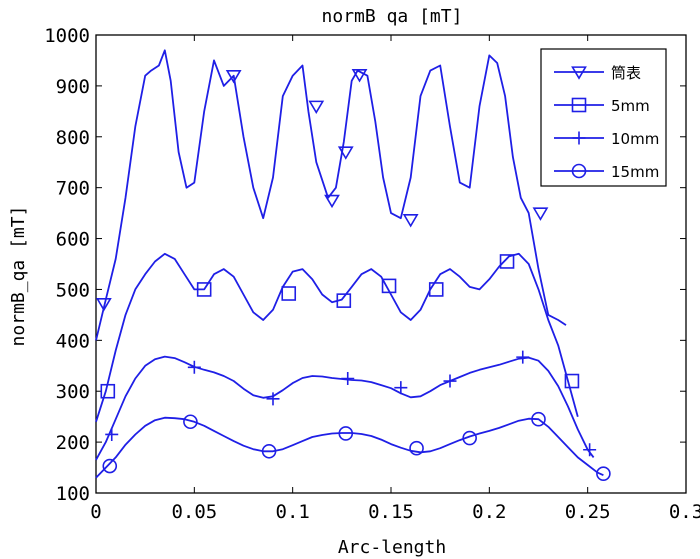  What do you see at coordinates (194, 512) in the screenshot?
I see `x-tick-label: 0.05` at bounding box center [194, 512].